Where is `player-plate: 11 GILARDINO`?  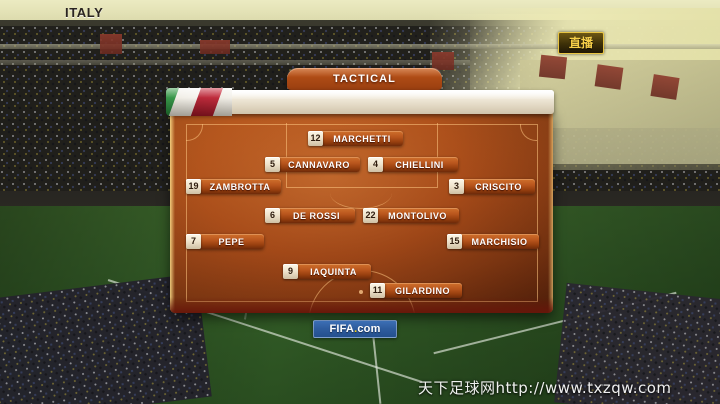 player-plate: 11 GILARDINO is located at coordinates (416, 290).